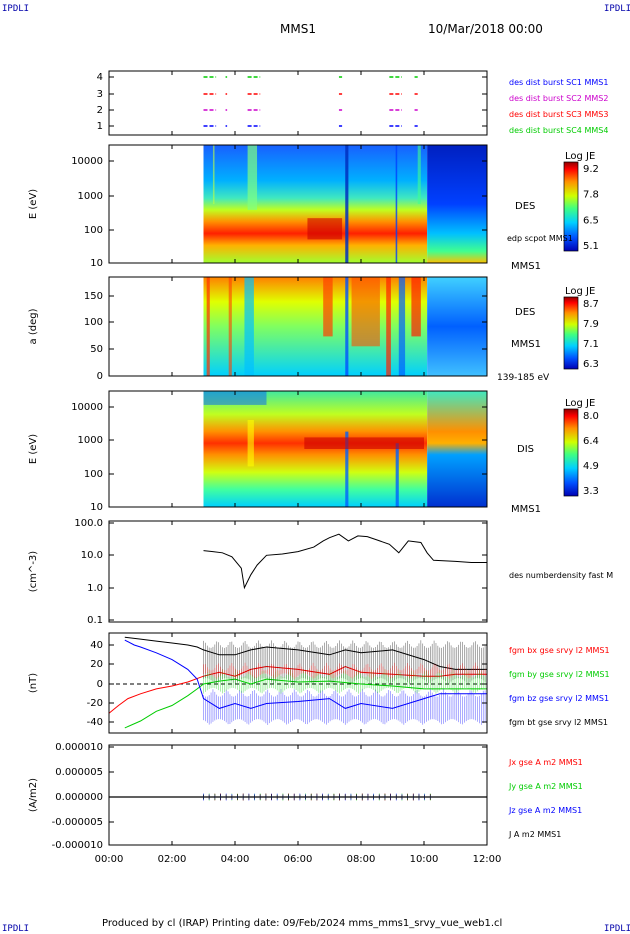 This screenshot has width=630, height=934. I want to click on y-tick-label: 1, so click(100, 126).